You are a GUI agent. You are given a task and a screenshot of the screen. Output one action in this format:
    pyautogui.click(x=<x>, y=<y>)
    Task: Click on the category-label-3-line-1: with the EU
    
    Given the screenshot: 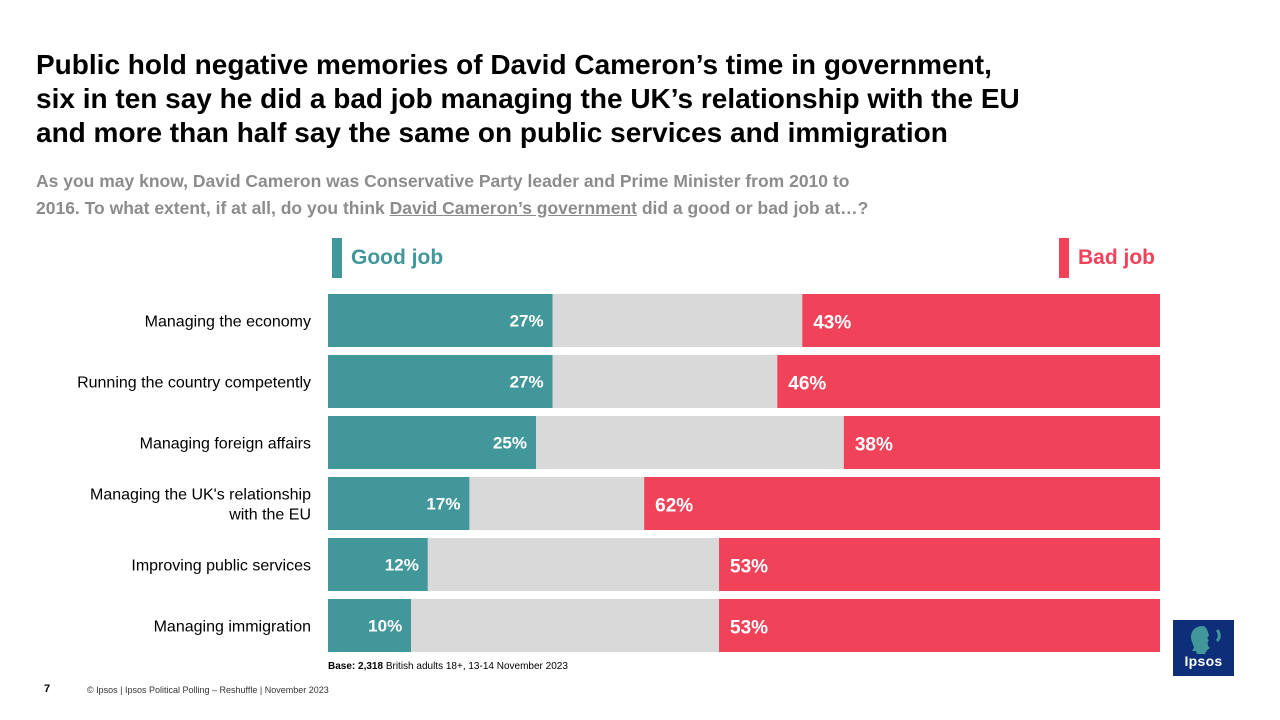 What is the action you would take?
    pyautogui.click(x=269, y=515)
    